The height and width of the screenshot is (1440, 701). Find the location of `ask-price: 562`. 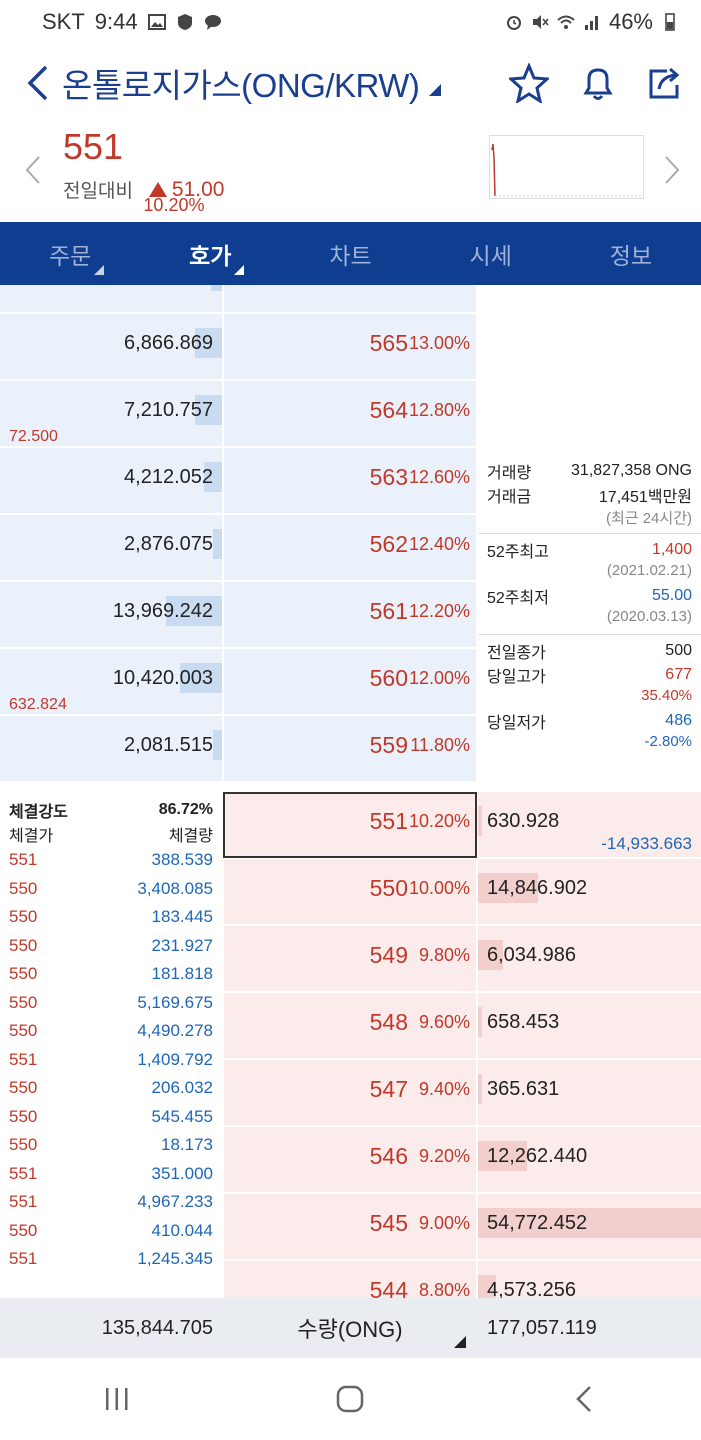

ask-price: 562 is located at coordinates (388, 544).